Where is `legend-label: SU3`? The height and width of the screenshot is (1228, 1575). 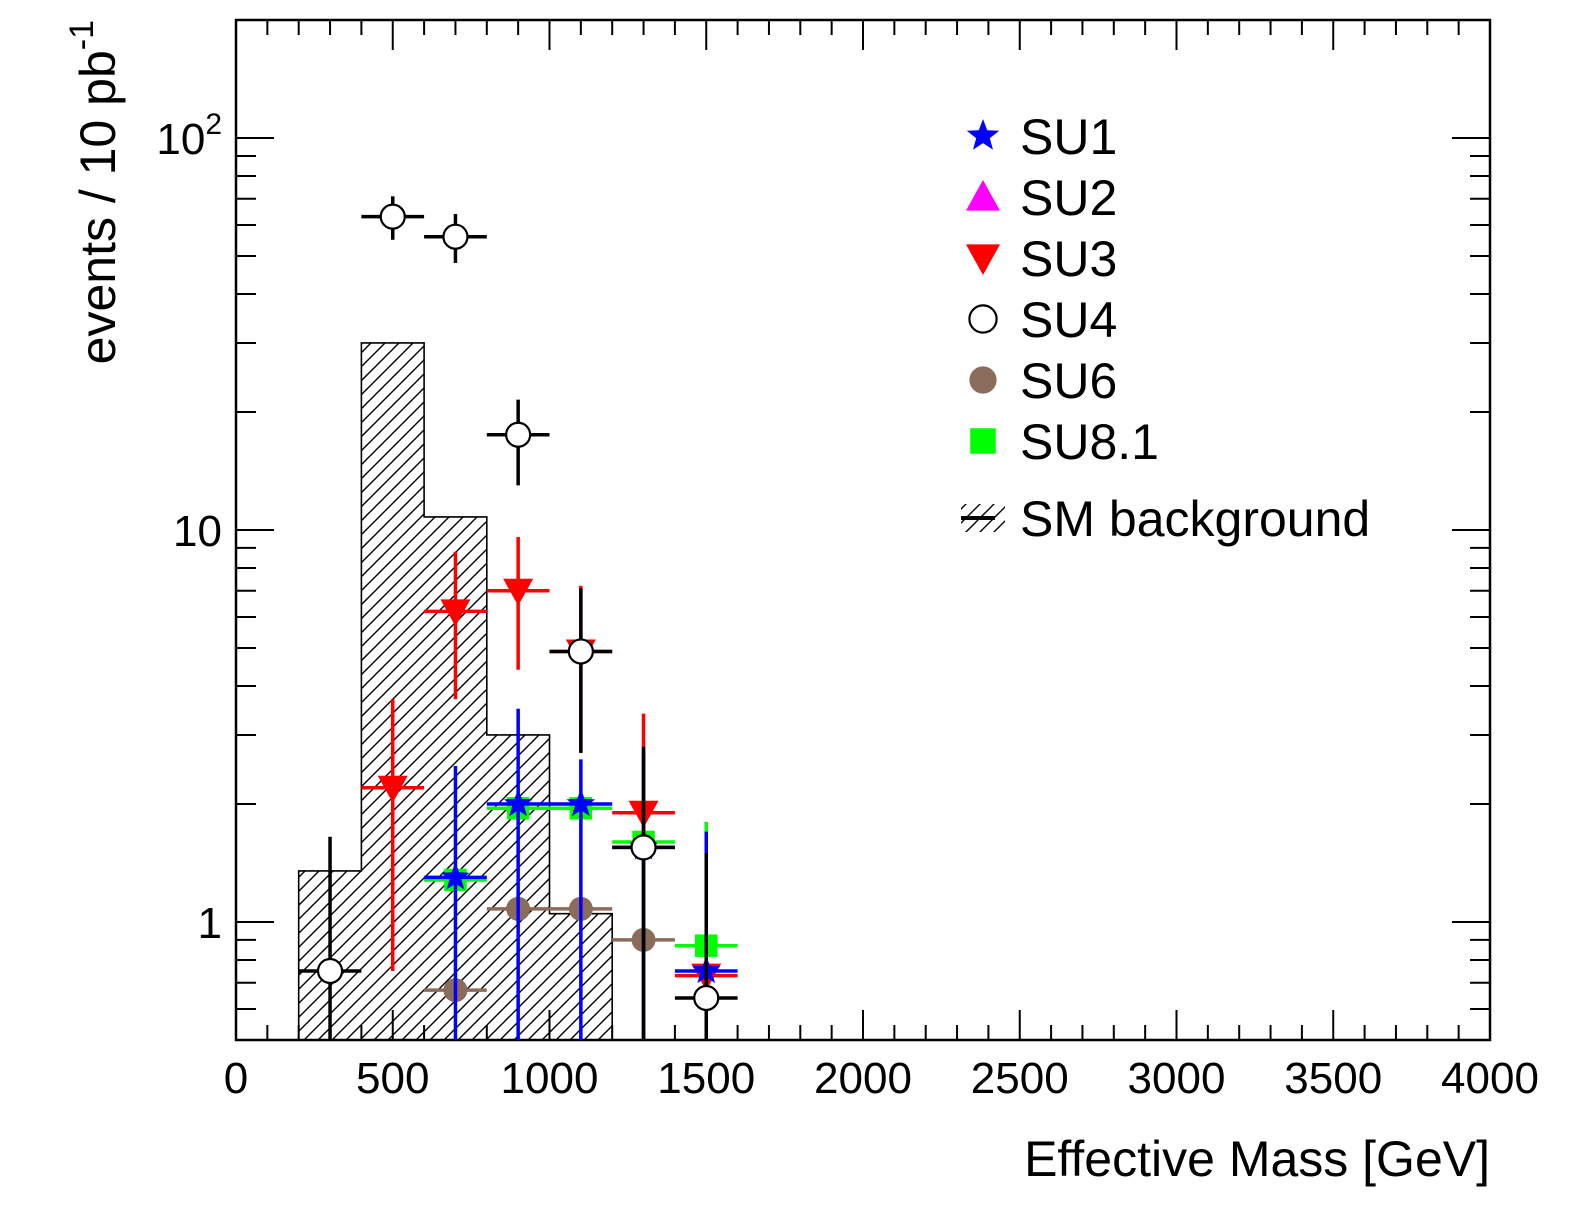 legend-label: SU3 is located at coordinates (1068, 259).